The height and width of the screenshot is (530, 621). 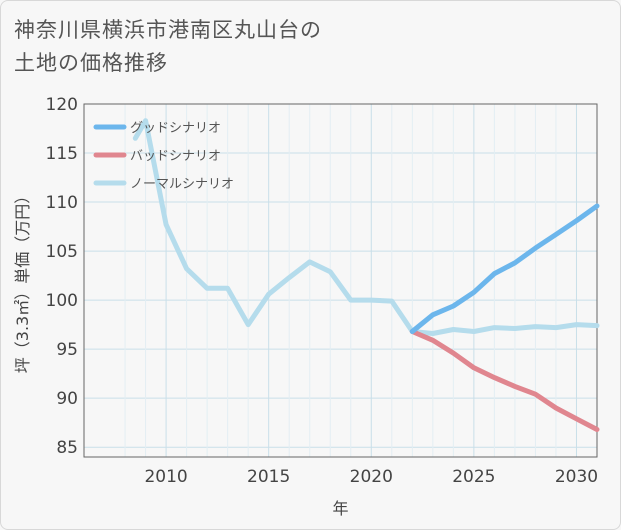 What do you see at coordinates (371, 477) in the screenshot?
I see `x-tick-label: 2020` at bounding box center [371, 477].